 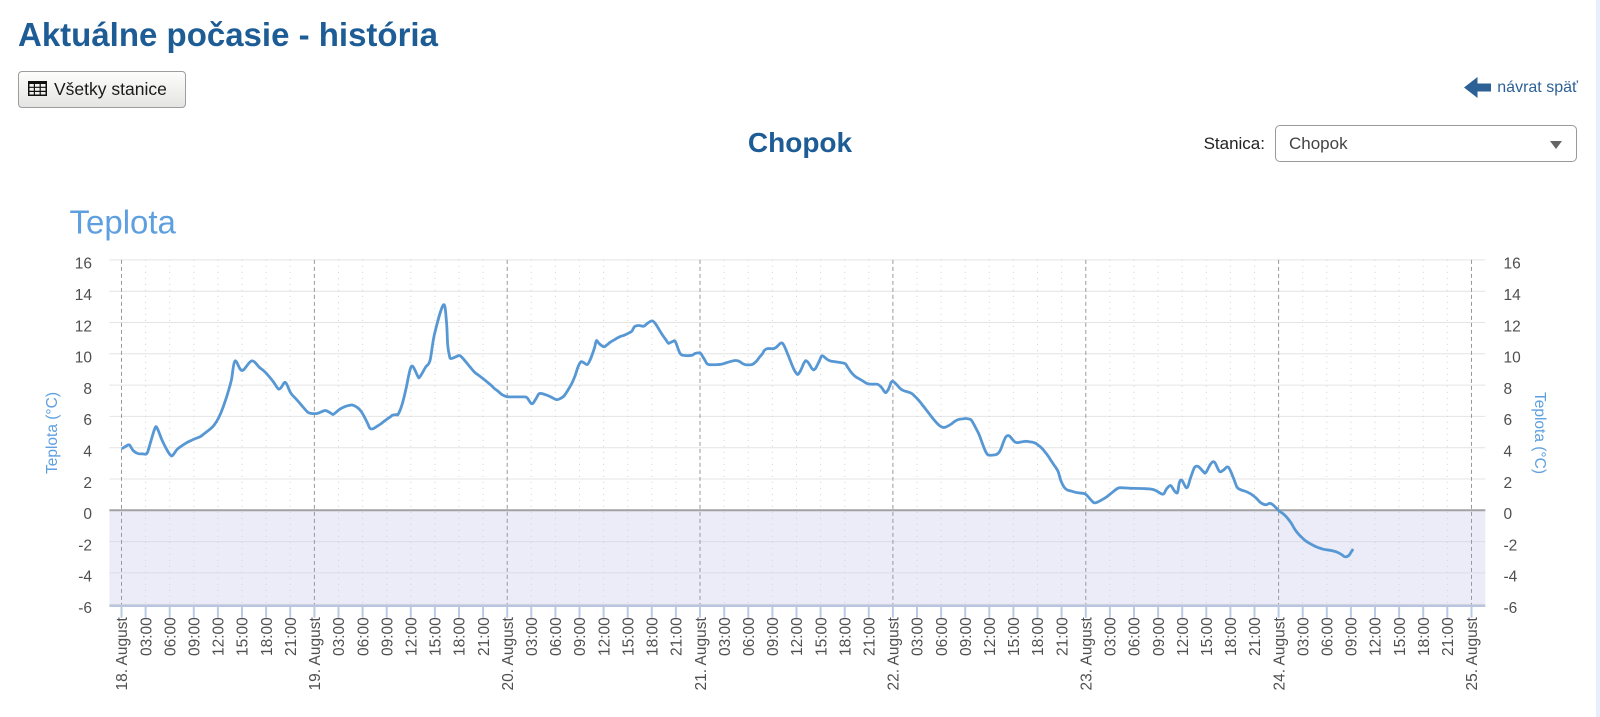 What do you see at coordinates (1472, 654) in the screenshot?
I see `svg-text: 25. August` at bounding box center [1472, 654].